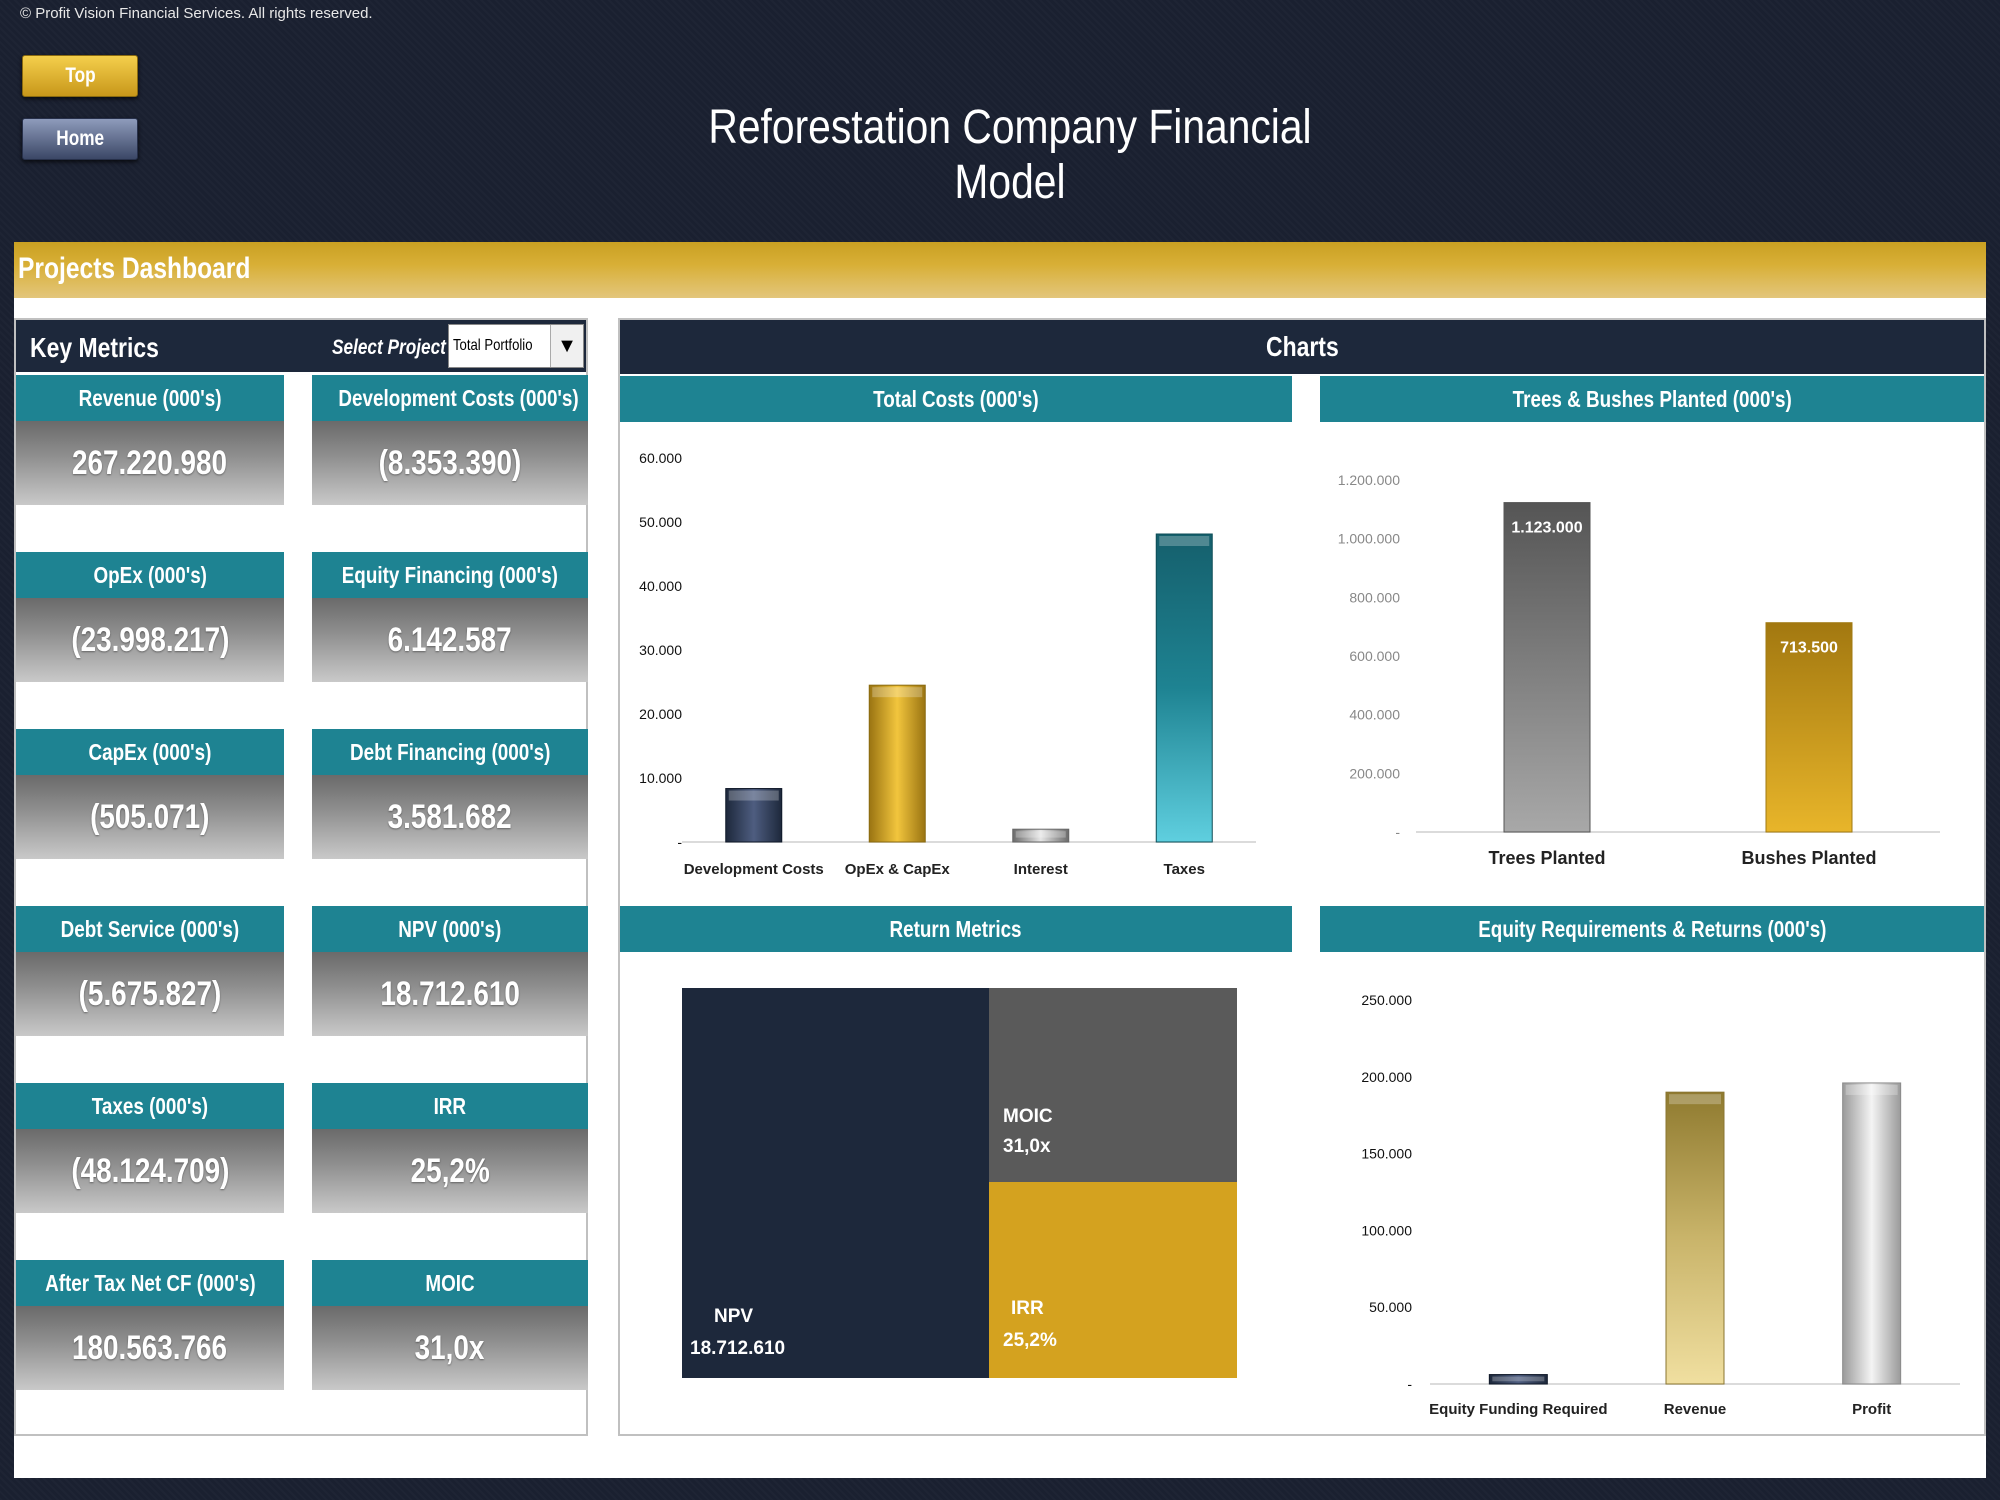  I want to click on bar-data-label: 1.123.000, so click(1546, 528).